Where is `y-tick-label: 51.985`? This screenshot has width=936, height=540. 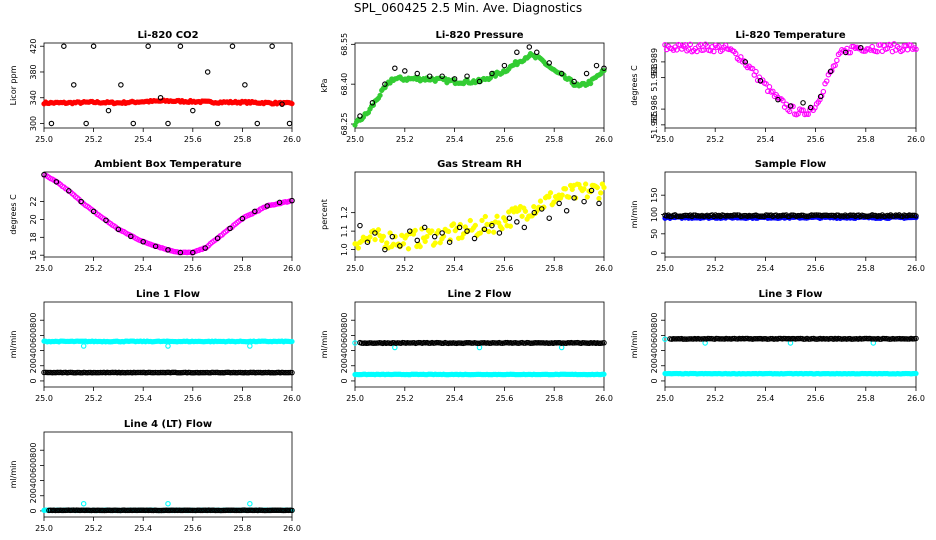 y-tick-label: 51.985 is located at coordinates (654, 125).